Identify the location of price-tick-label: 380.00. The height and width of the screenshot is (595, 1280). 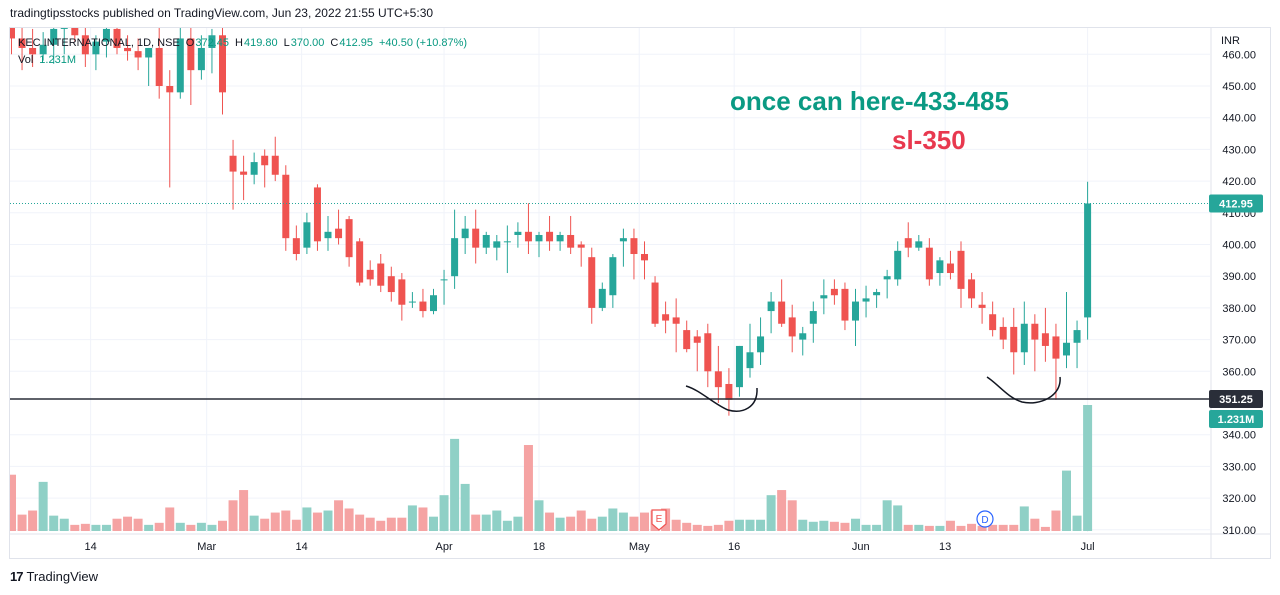
(1239, 309).